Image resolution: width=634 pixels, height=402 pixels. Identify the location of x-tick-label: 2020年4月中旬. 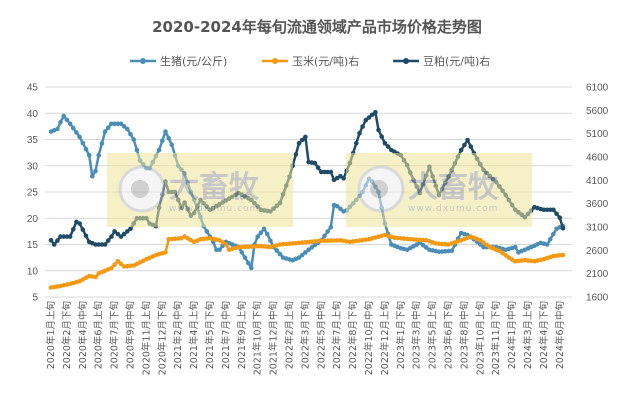
(83, 335).